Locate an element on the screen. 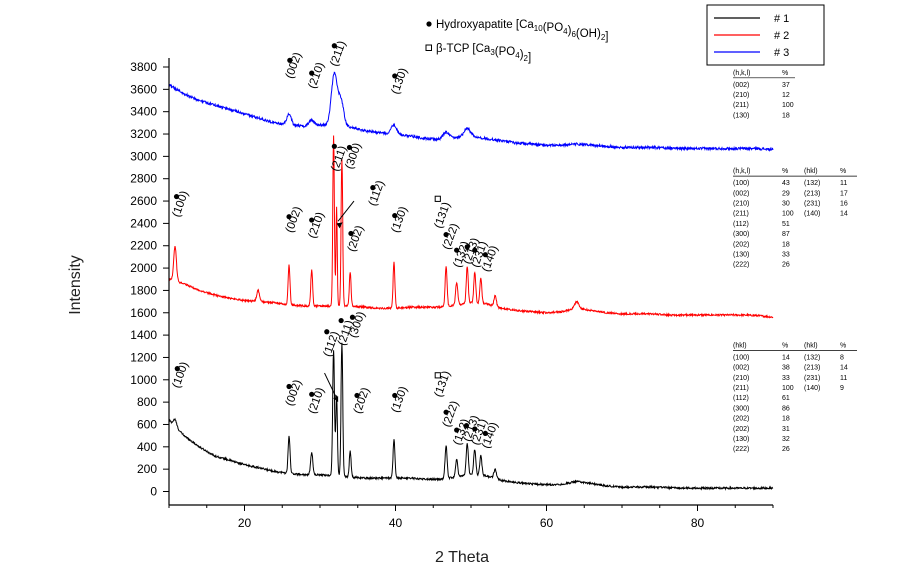  table-cell: 11 is located at coordinates (843, 183).